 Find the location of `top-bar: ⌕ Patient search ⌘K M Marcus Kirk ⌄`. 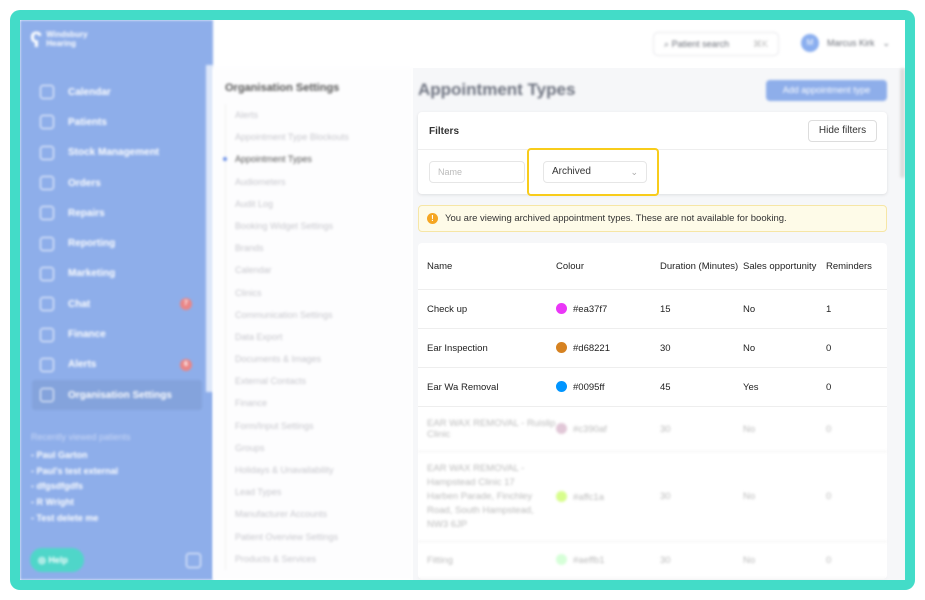

top-bar: ⌕ Patient search ⌘K M Marcus Kirk ⌄ is located at coordinates (559, 44).